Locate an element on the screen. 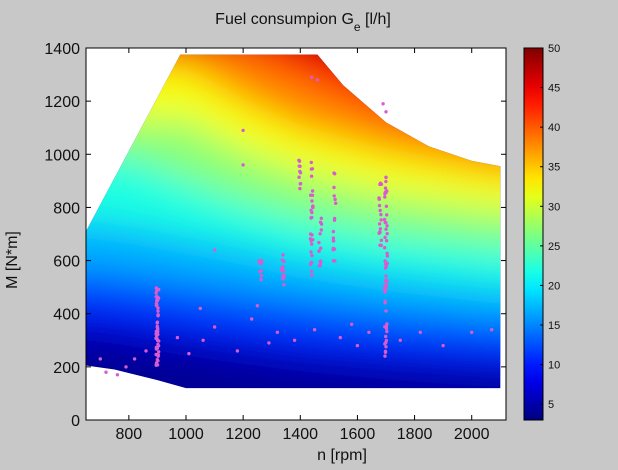 The height and width of the screenshot is (470, 618). x-tick-label: 1200 is located at coordinates (243, 434).